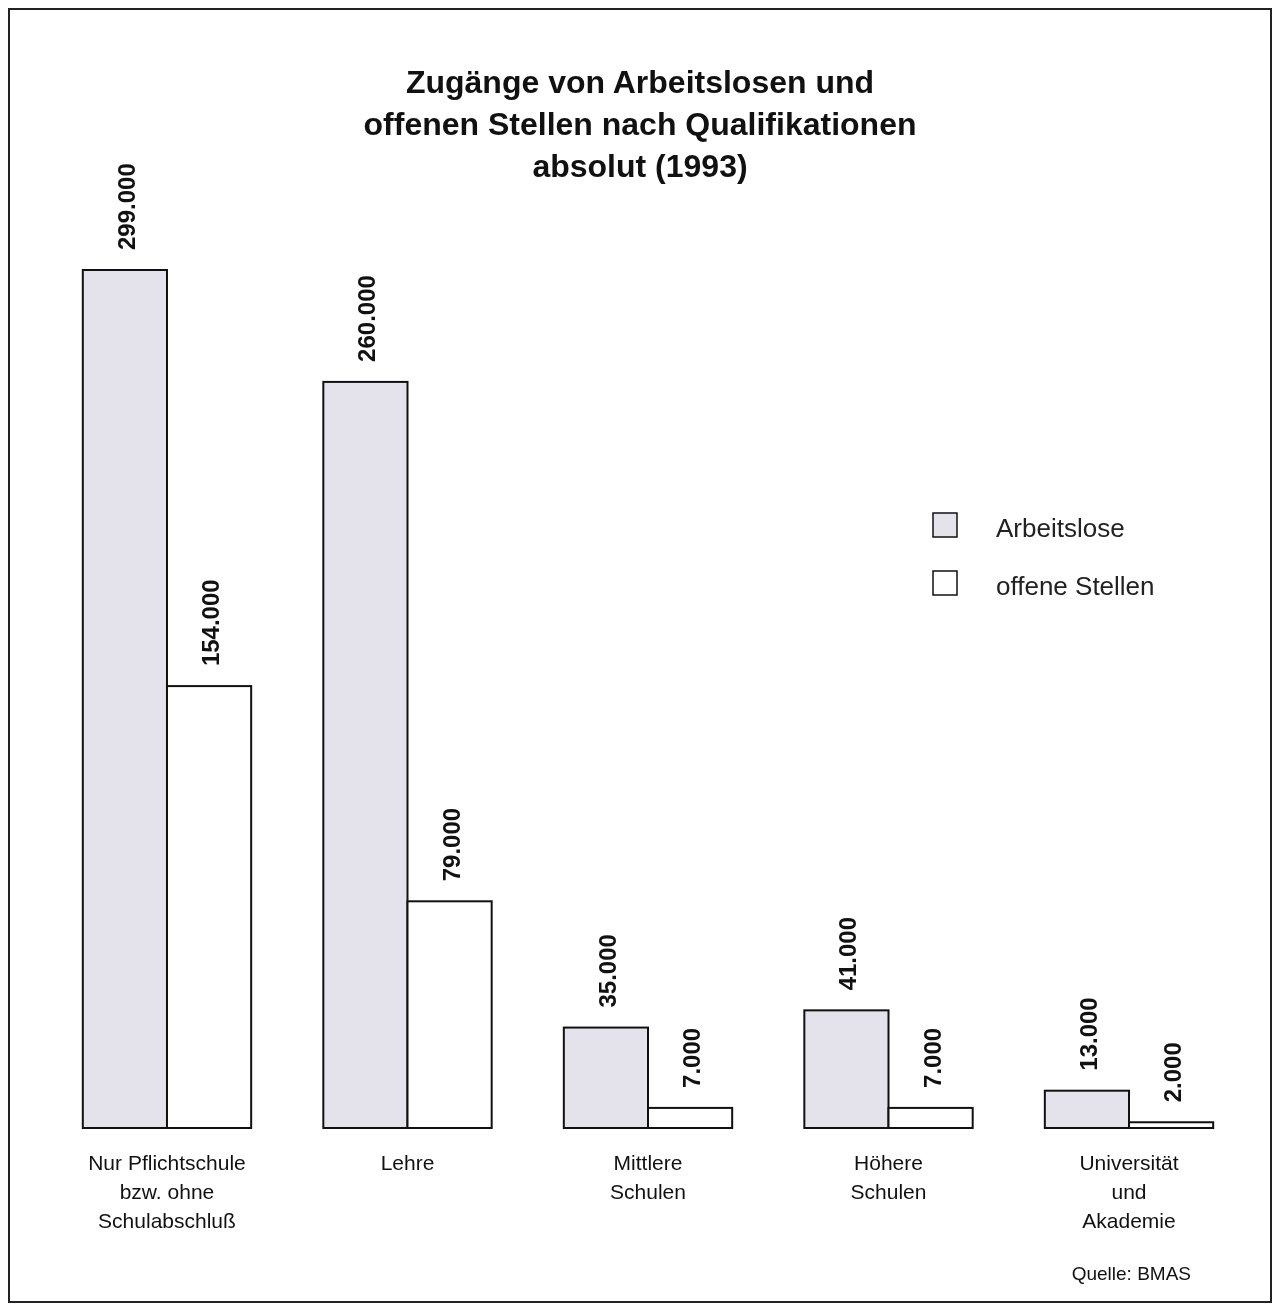  Describe the element at coordinates (640, 166) in the screenshot. I see `chart-subtitle: absolut (1993)` at that location.